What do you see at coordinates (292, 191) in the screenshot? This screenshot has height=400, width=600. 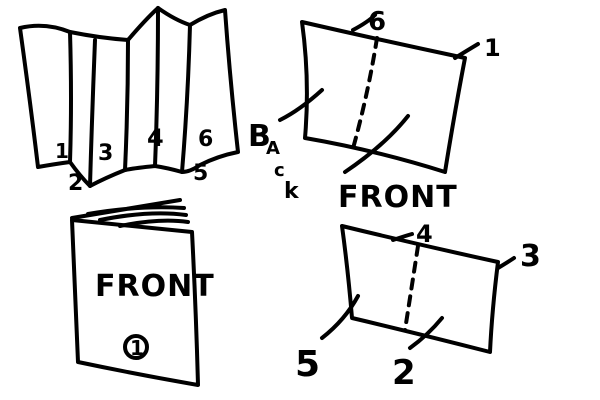 I see `back-letter-k: k` at bounding box center [292, 191].